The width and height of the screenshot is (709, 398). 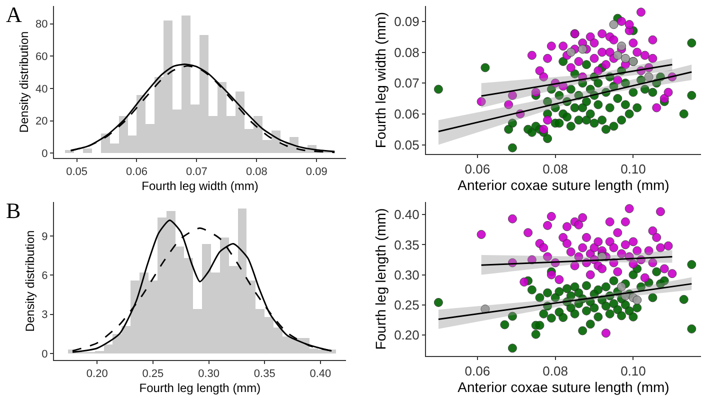 I want to click on text: B, so click(x=13, y=210).